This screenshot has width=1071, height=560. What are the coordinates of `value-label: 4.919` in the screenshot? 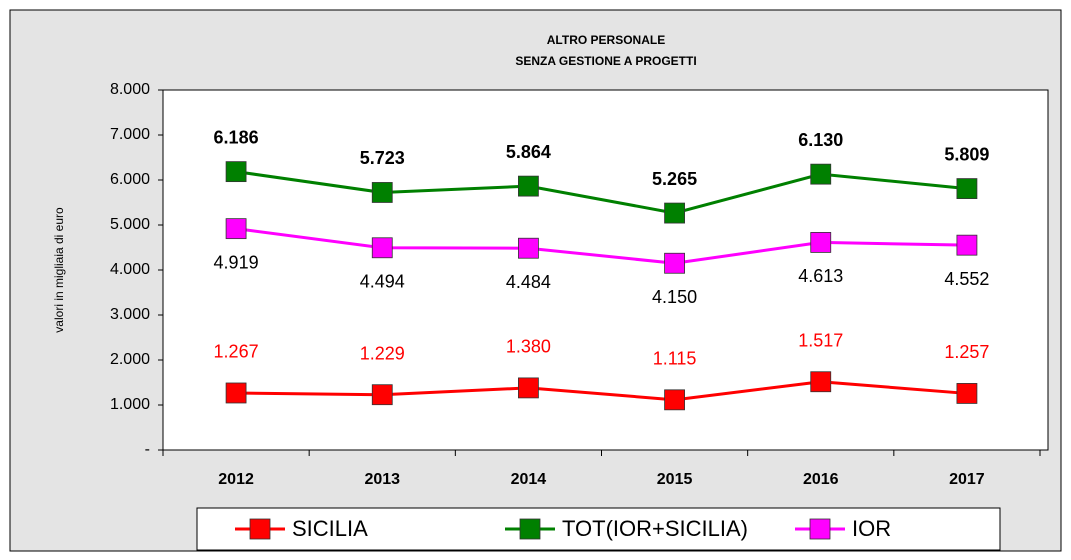 It's located at (236, 262).